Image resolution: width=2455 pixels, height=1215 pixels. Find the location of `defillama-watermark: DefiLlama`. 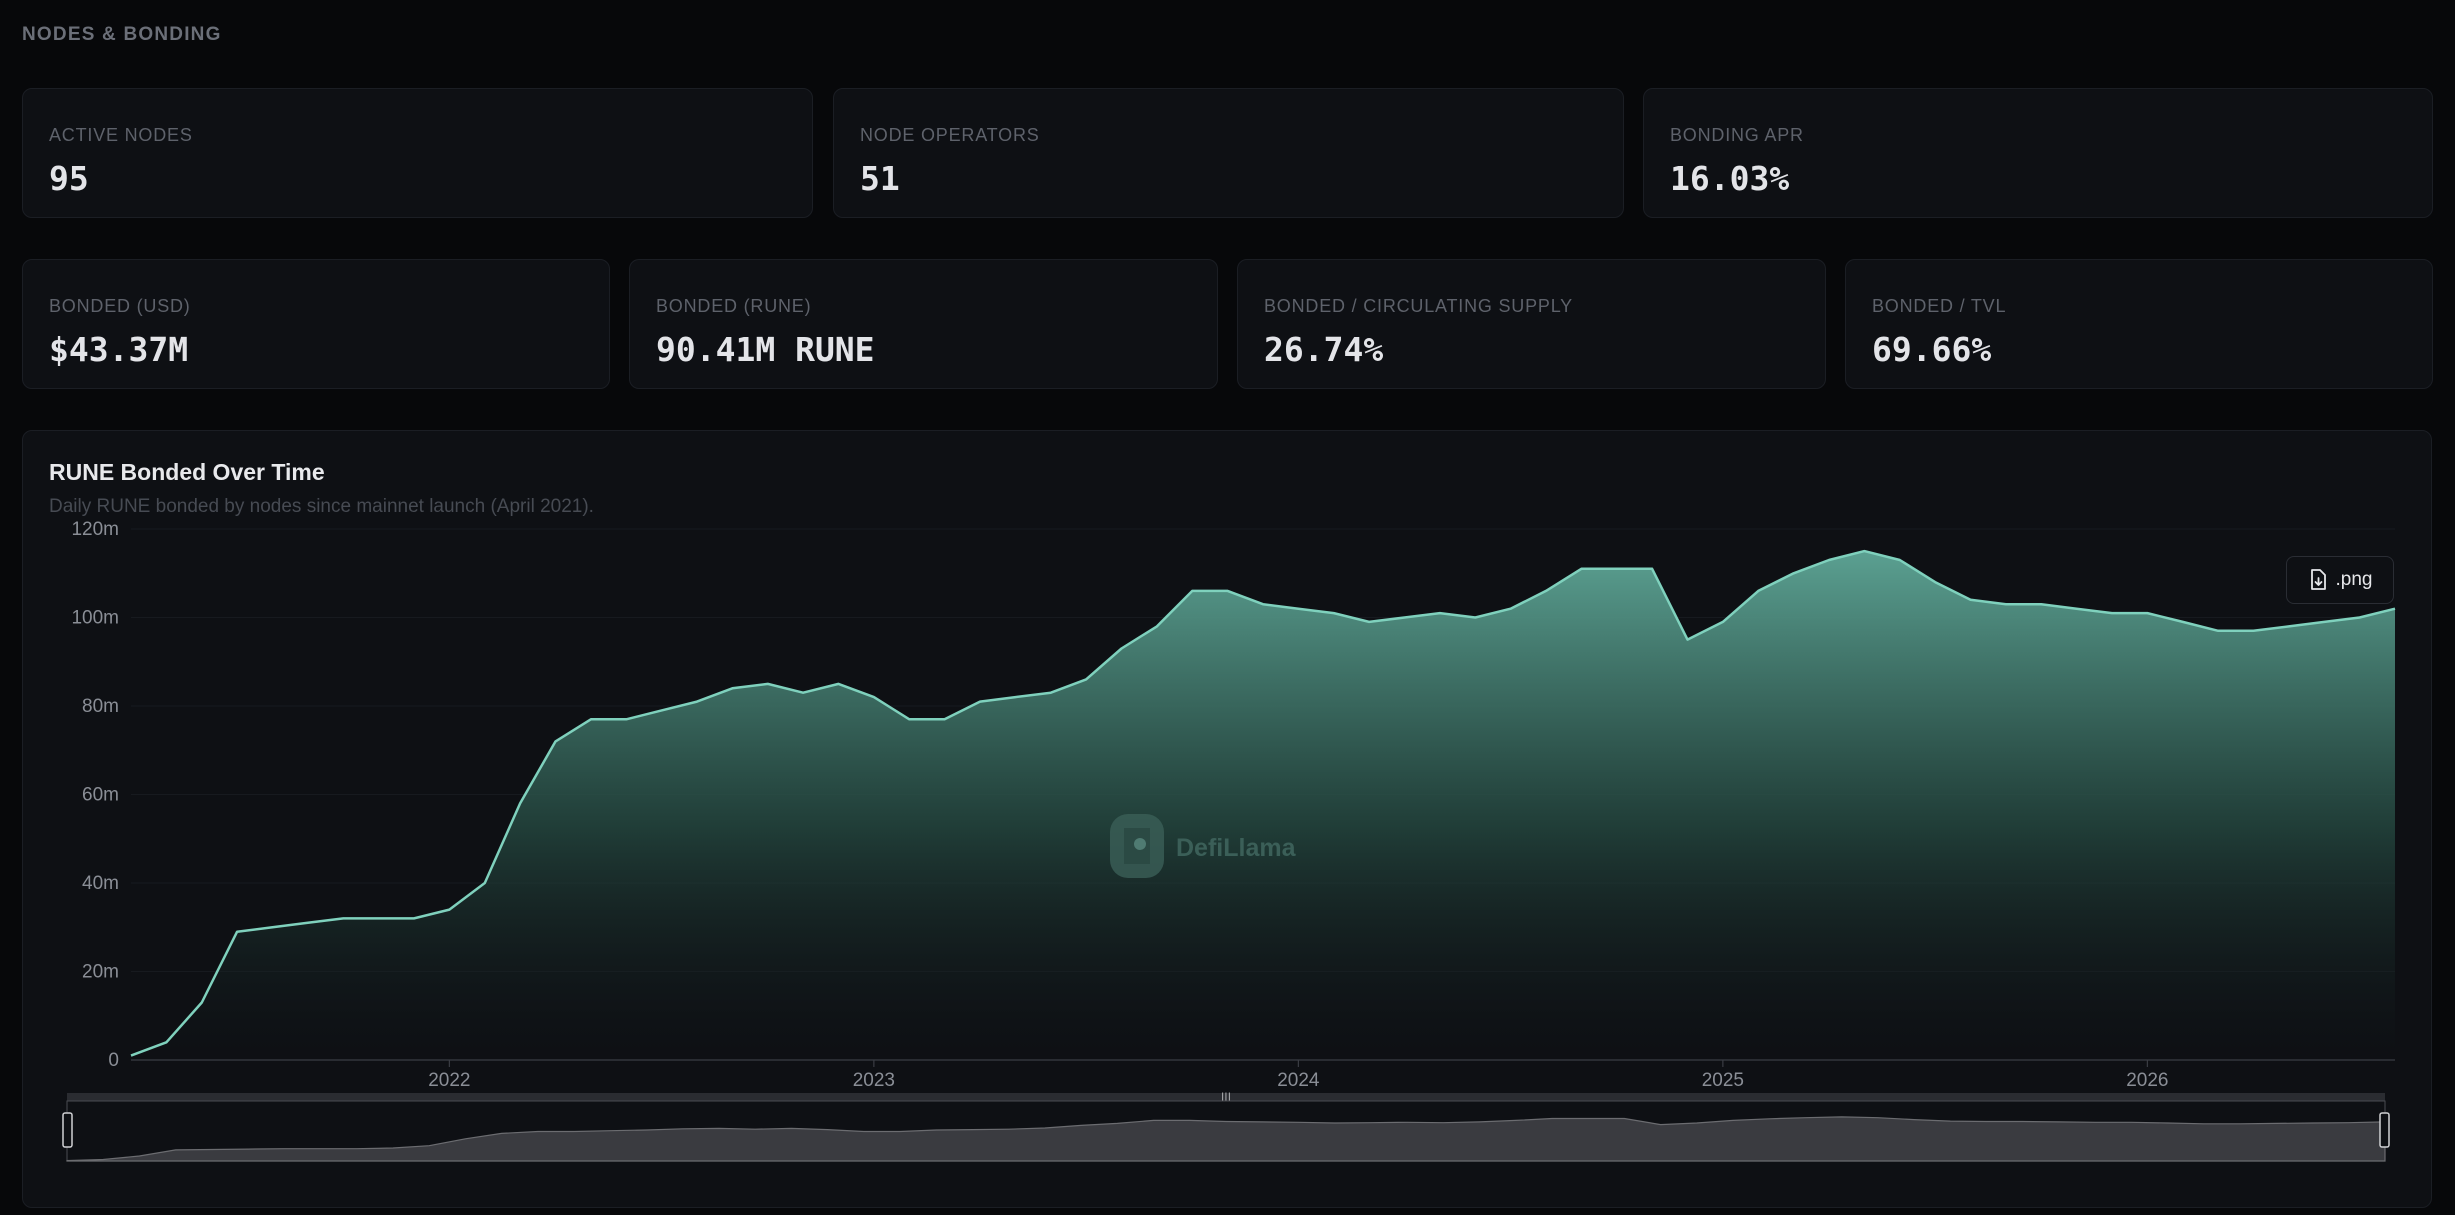

defillama-watermark: DefiLlama is located at coordinates (1203, 846).